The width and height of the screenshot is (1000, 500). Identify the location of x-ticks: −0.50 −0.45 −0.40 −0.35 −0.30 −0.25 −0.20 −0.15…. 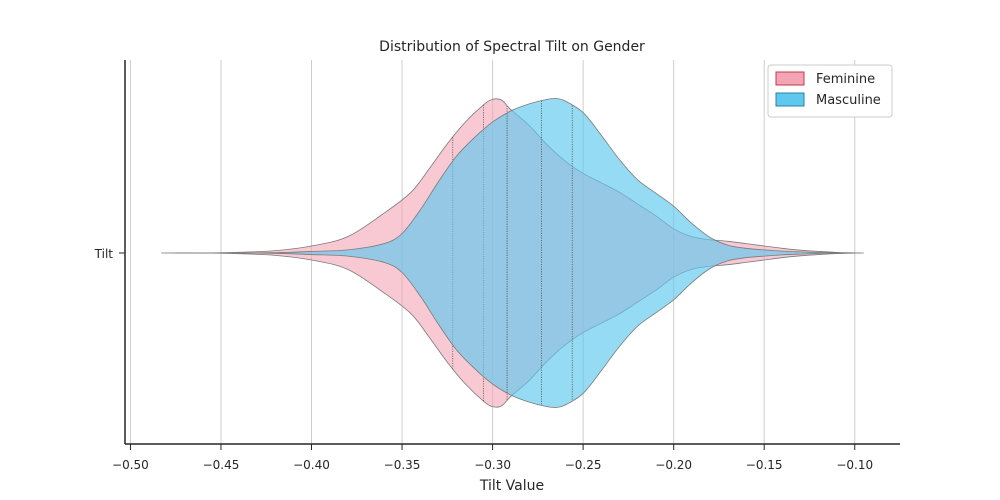
(492, 458).